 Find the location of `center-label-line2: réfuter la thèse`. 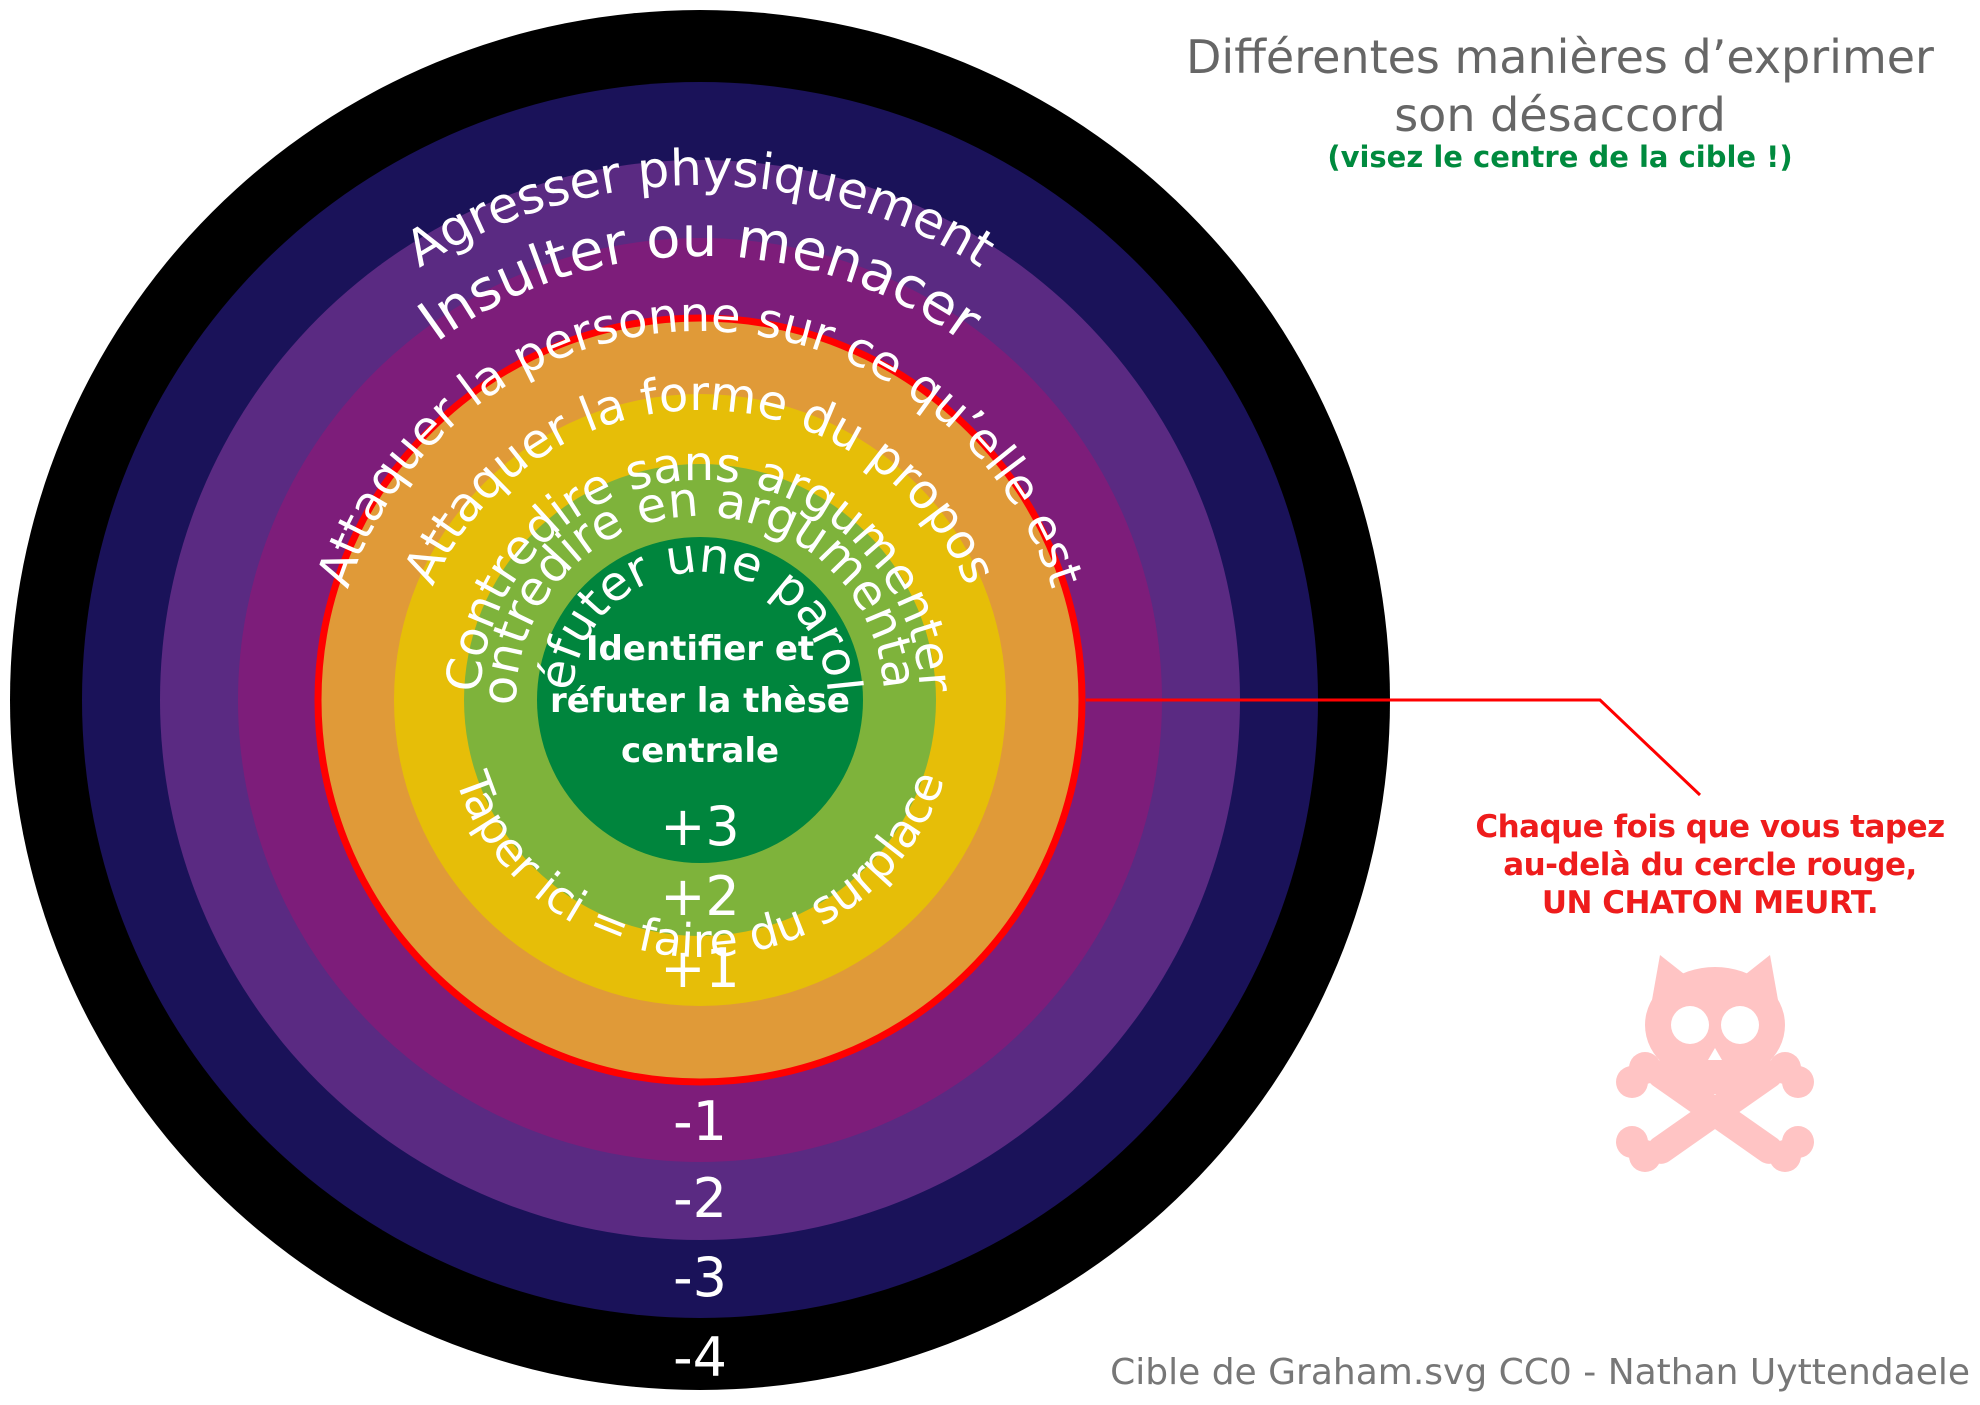

center-label-line2: réfuter la thèse is located at coordinates (700, 701).